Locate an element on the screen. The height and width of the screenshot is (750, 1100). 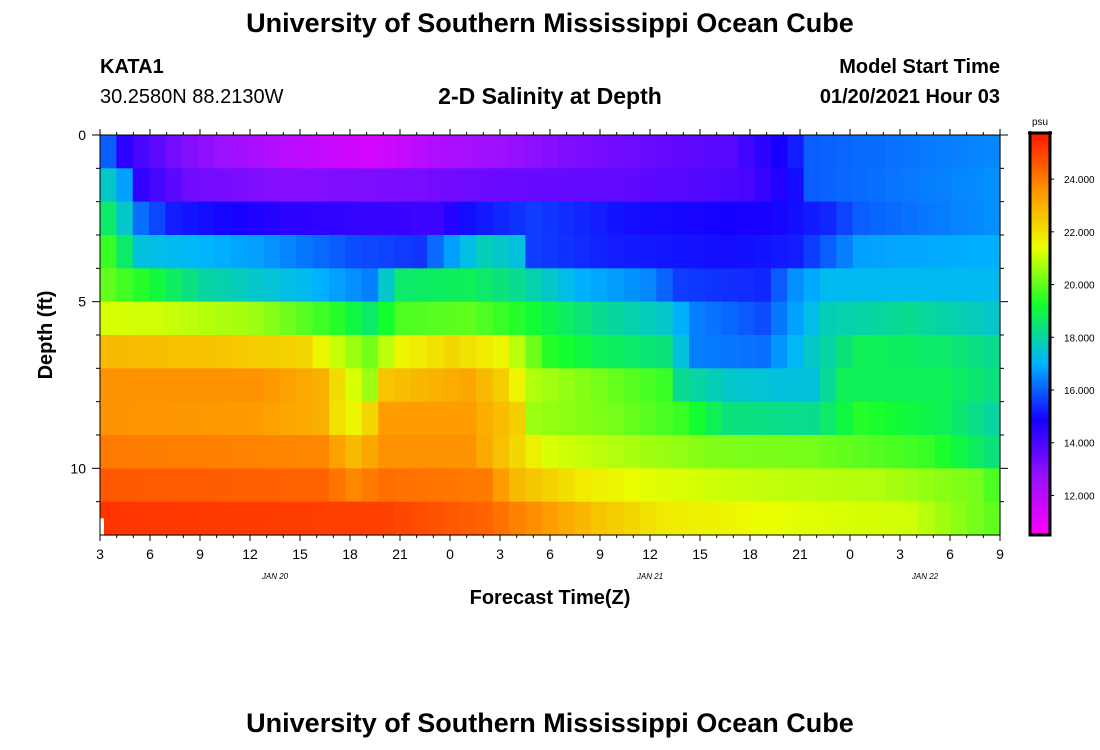
colorbar-unit: psu is located at coordinates (1040, 122).